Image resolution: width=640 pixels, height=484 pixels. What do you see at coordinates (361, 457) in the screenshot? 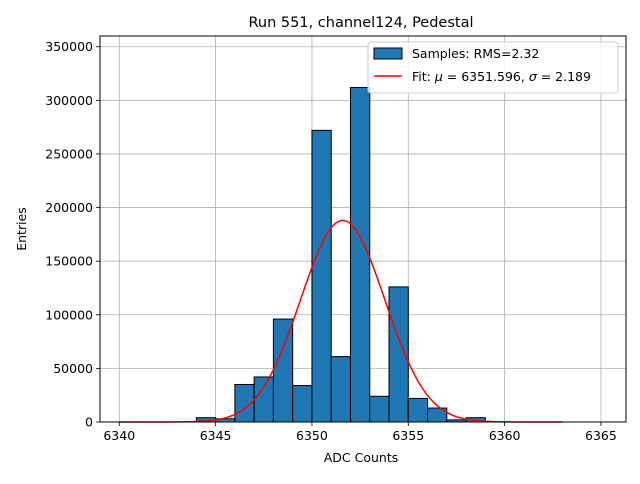
I see `x-axis-label: ADC Counts` at bounding box center [361, 457].